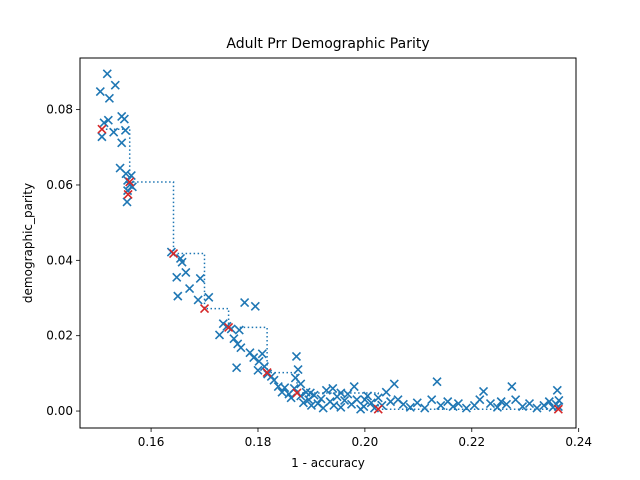 Image resolution: width=640 pixels, height=480 pixels. Describe the element at coordinates (28, 243) in the screenshot. I see `y-axis-title: demographic_parity` at that location.